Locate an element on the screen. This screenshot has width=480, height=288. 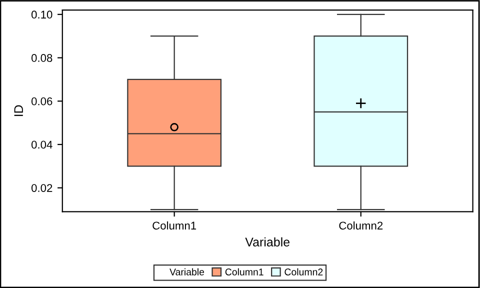
x-axis-title: Variable is located at coordinates (267, 241).